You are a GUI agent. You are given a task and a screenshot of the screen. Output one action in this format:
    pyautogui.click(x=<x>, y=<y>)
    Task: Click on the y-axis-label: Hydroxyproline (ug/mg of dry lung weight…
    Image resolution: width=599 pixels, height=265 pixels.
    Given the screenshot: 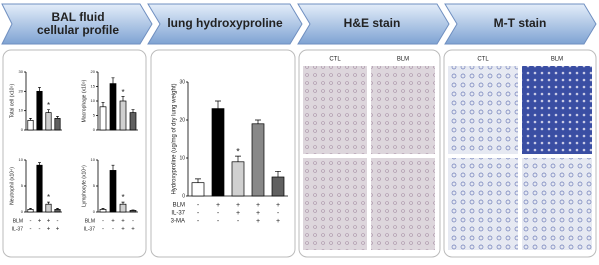 What is the action you would take?
    pyautogui.click(x=175, y=138)
    